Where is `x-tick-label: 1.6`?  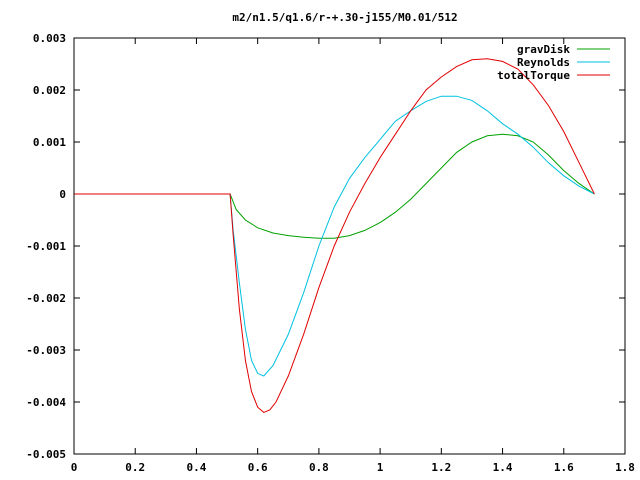
x-tick-label: 1.6 is located at coordinates (564, 467).